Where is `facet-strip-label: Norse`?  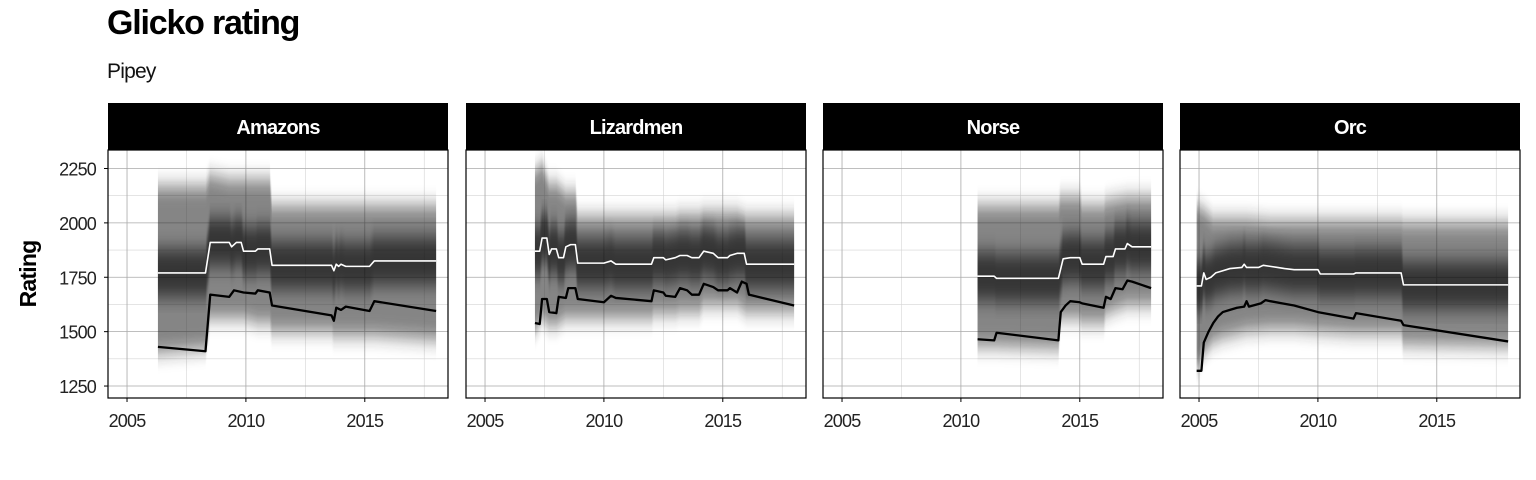
facet-strip-label: Norse is located at coordinates (993, 128).